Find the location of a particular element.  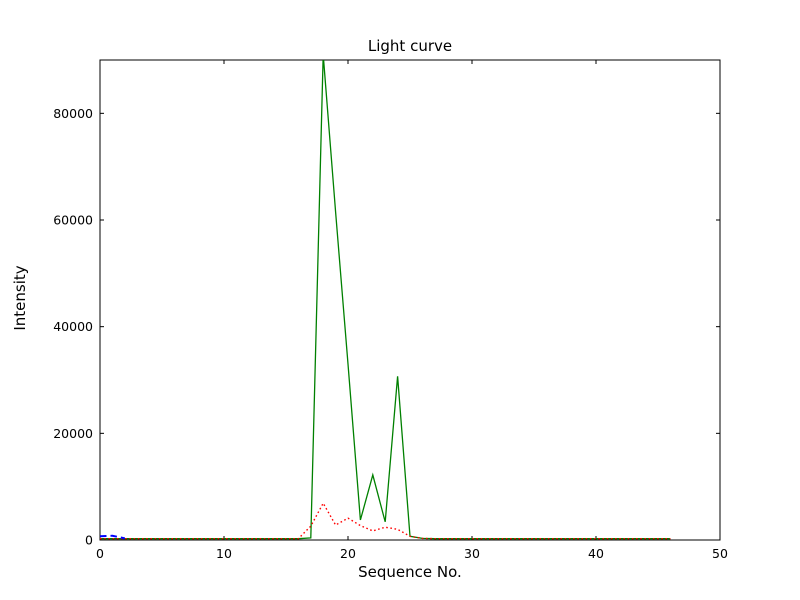

y-tick-label: 20000 is located at coordinates (73, 433).